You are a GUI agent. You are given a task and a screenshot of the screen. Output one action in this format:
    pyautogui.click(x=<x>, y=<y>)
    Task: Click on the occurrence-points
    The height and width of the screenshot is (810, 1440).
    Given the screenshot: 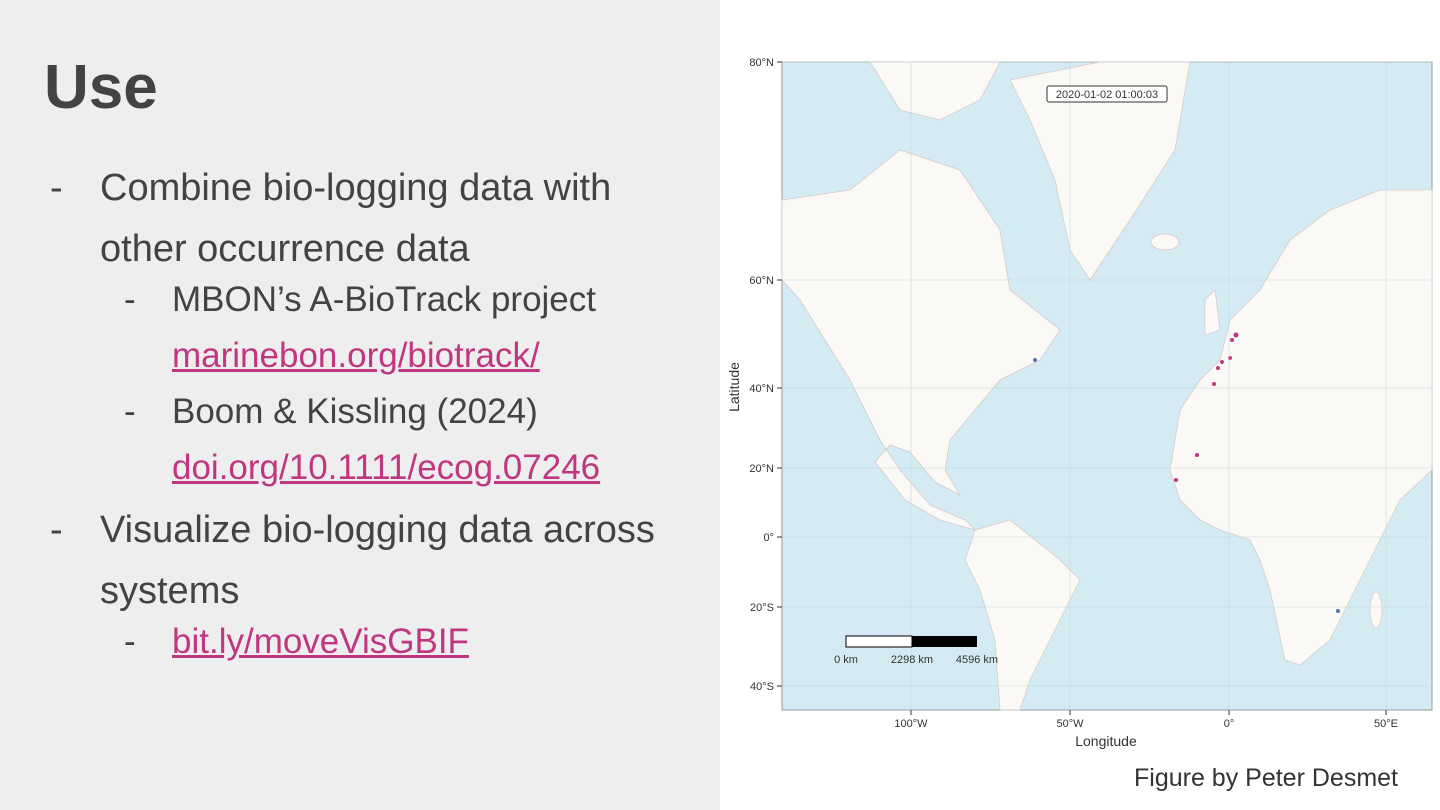 What is the action you would take?
    pyautogui.click(x=1186, y=472)
    